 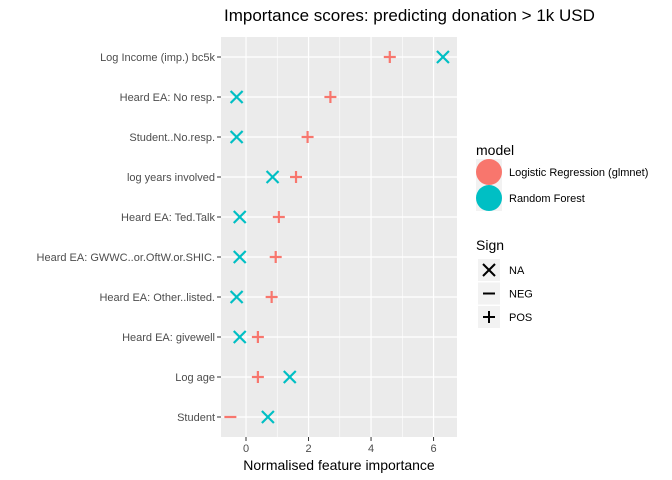 What do you see at coordinates (339, 465) in the screenshot?
I see `x-axis-title: Normalised feature importance` at bounding box center [339, 465].